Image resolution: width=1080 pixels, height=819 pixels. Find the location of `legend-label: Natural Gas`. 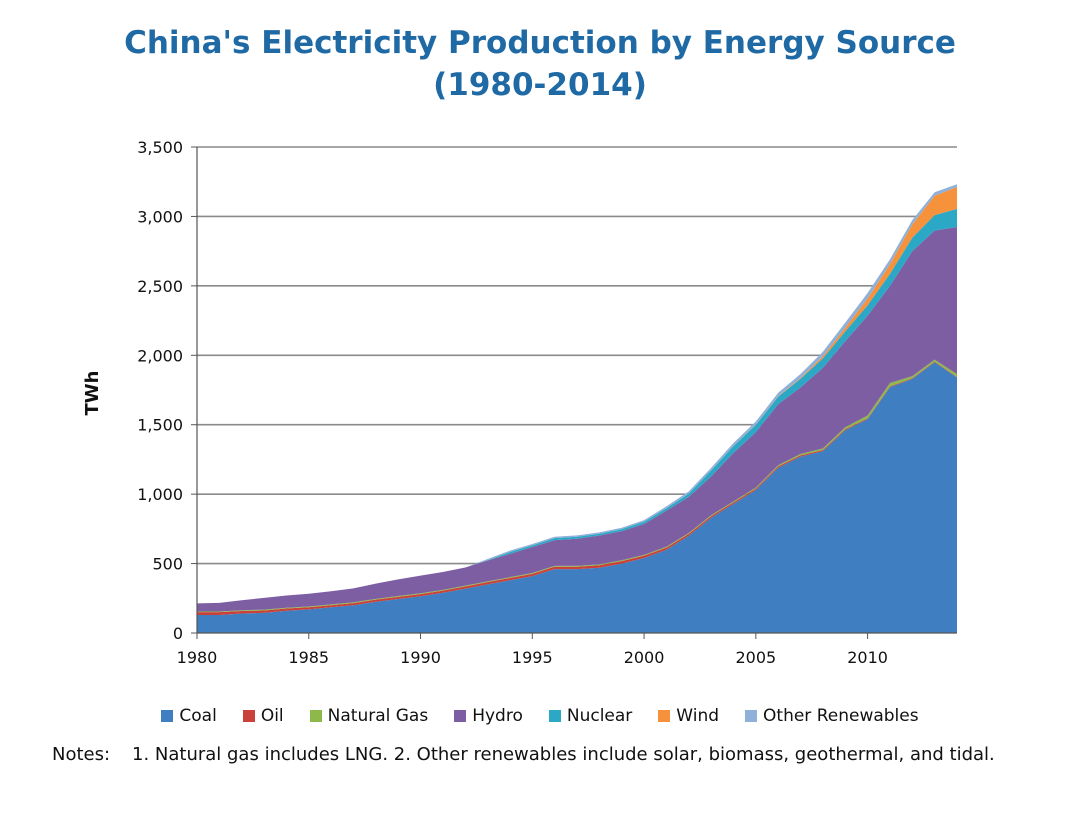

legend-label: Natural Gas is located at coordinates (378, 716).